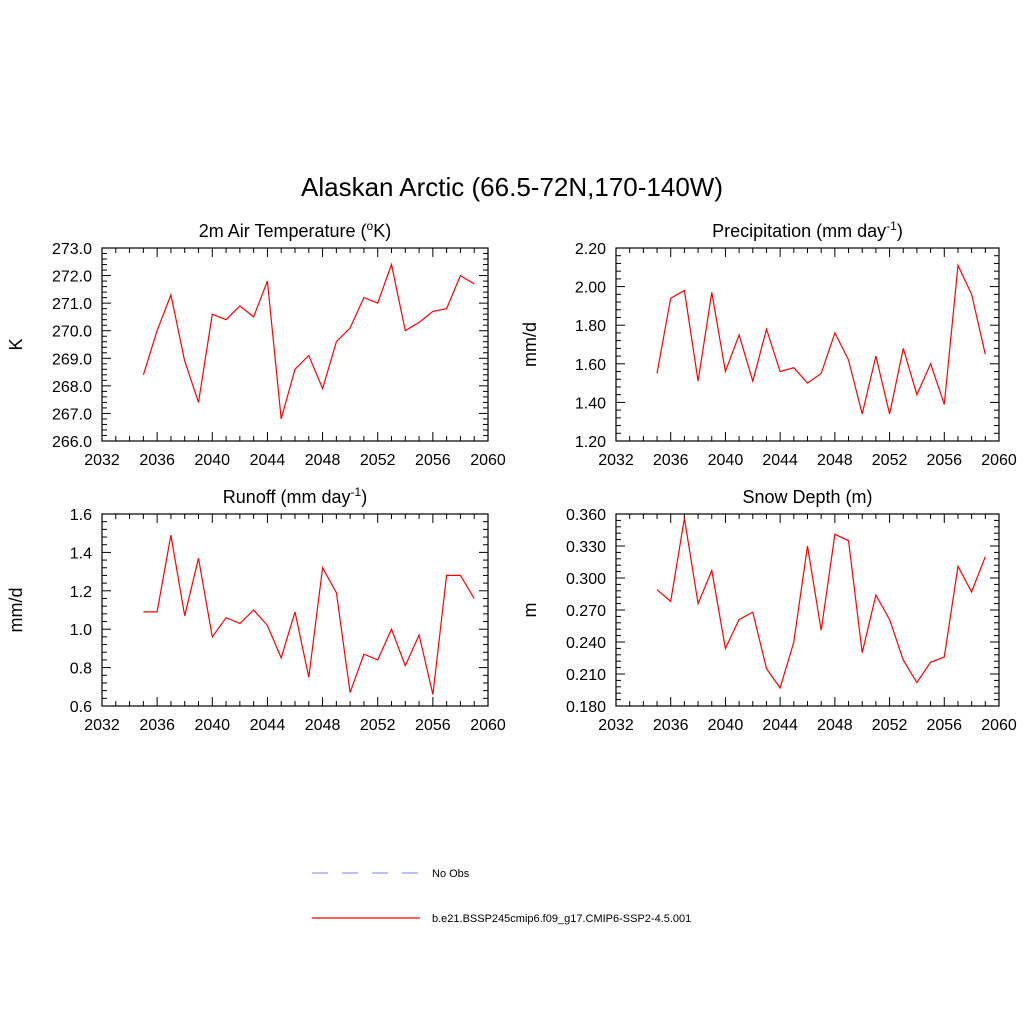 The height and width of the screenshot is (1024, 1024). Describe the element at coordinates (807, 230) in the screenshot. I see `panel-title: Precipitation (mm day-1)` at that location.